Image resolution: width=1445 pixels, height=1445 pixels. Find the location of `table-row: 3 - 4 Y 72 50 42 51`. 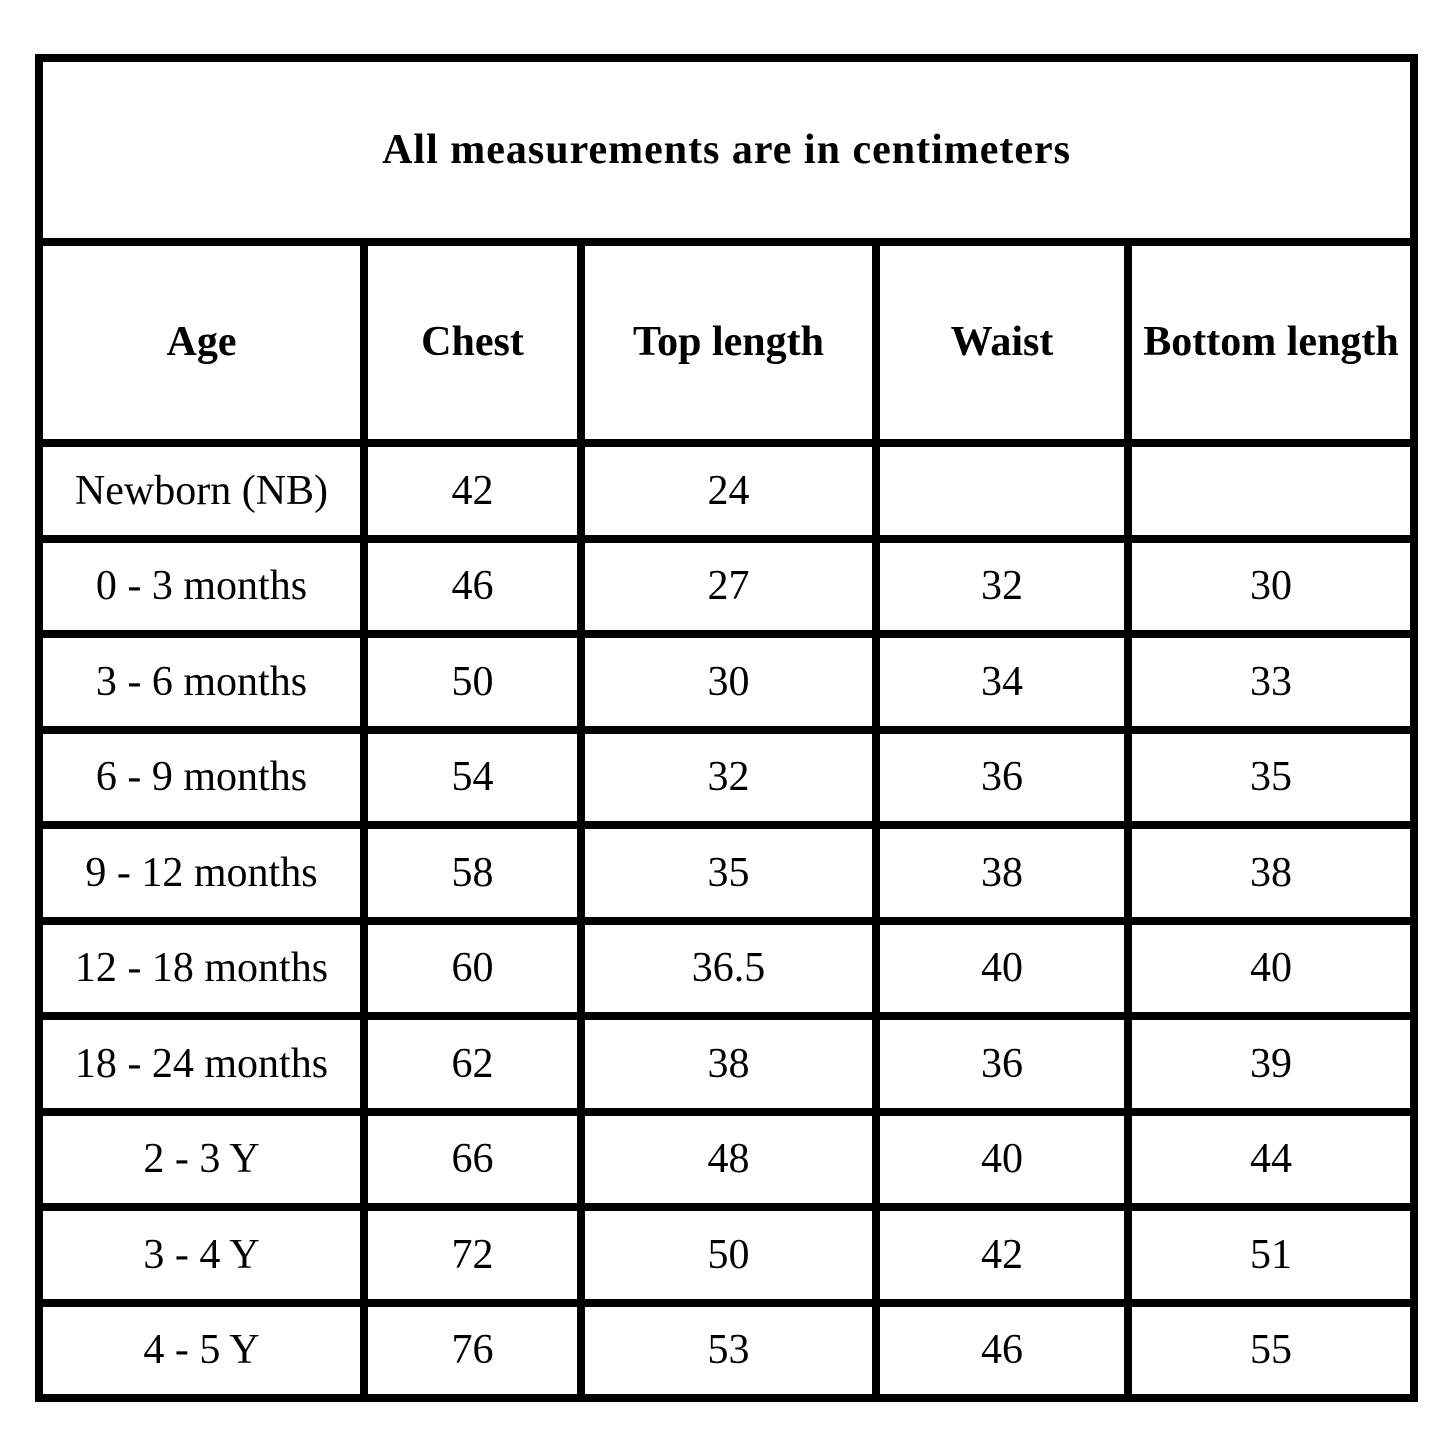

table-row: 3 - 4 Y 72 50 42 51 is located at coordinates (727, 1255).